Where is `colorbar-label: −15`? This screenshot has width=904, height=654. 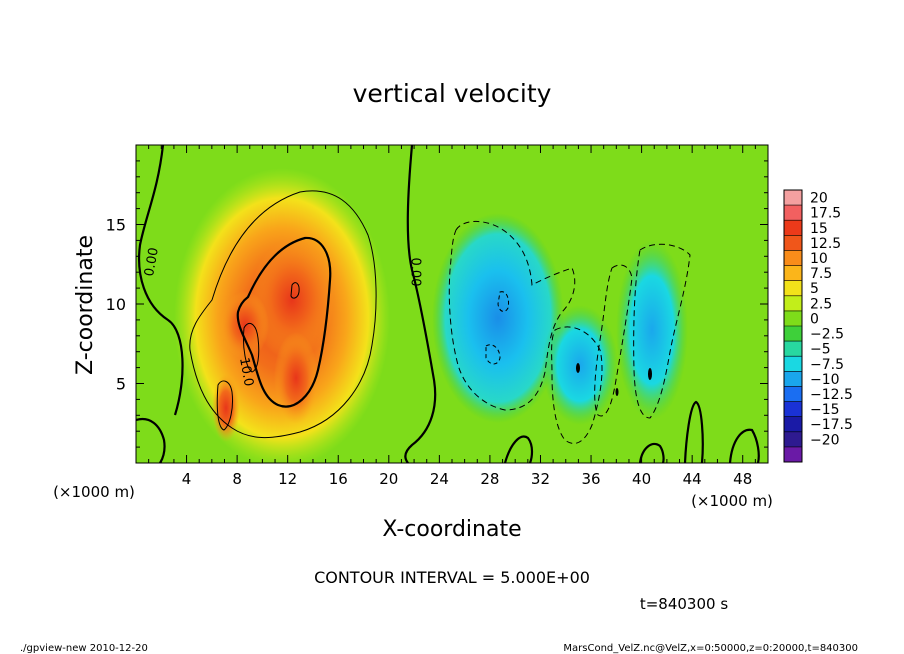 colorbar-label: −15 is located at coordinates (825, 410).